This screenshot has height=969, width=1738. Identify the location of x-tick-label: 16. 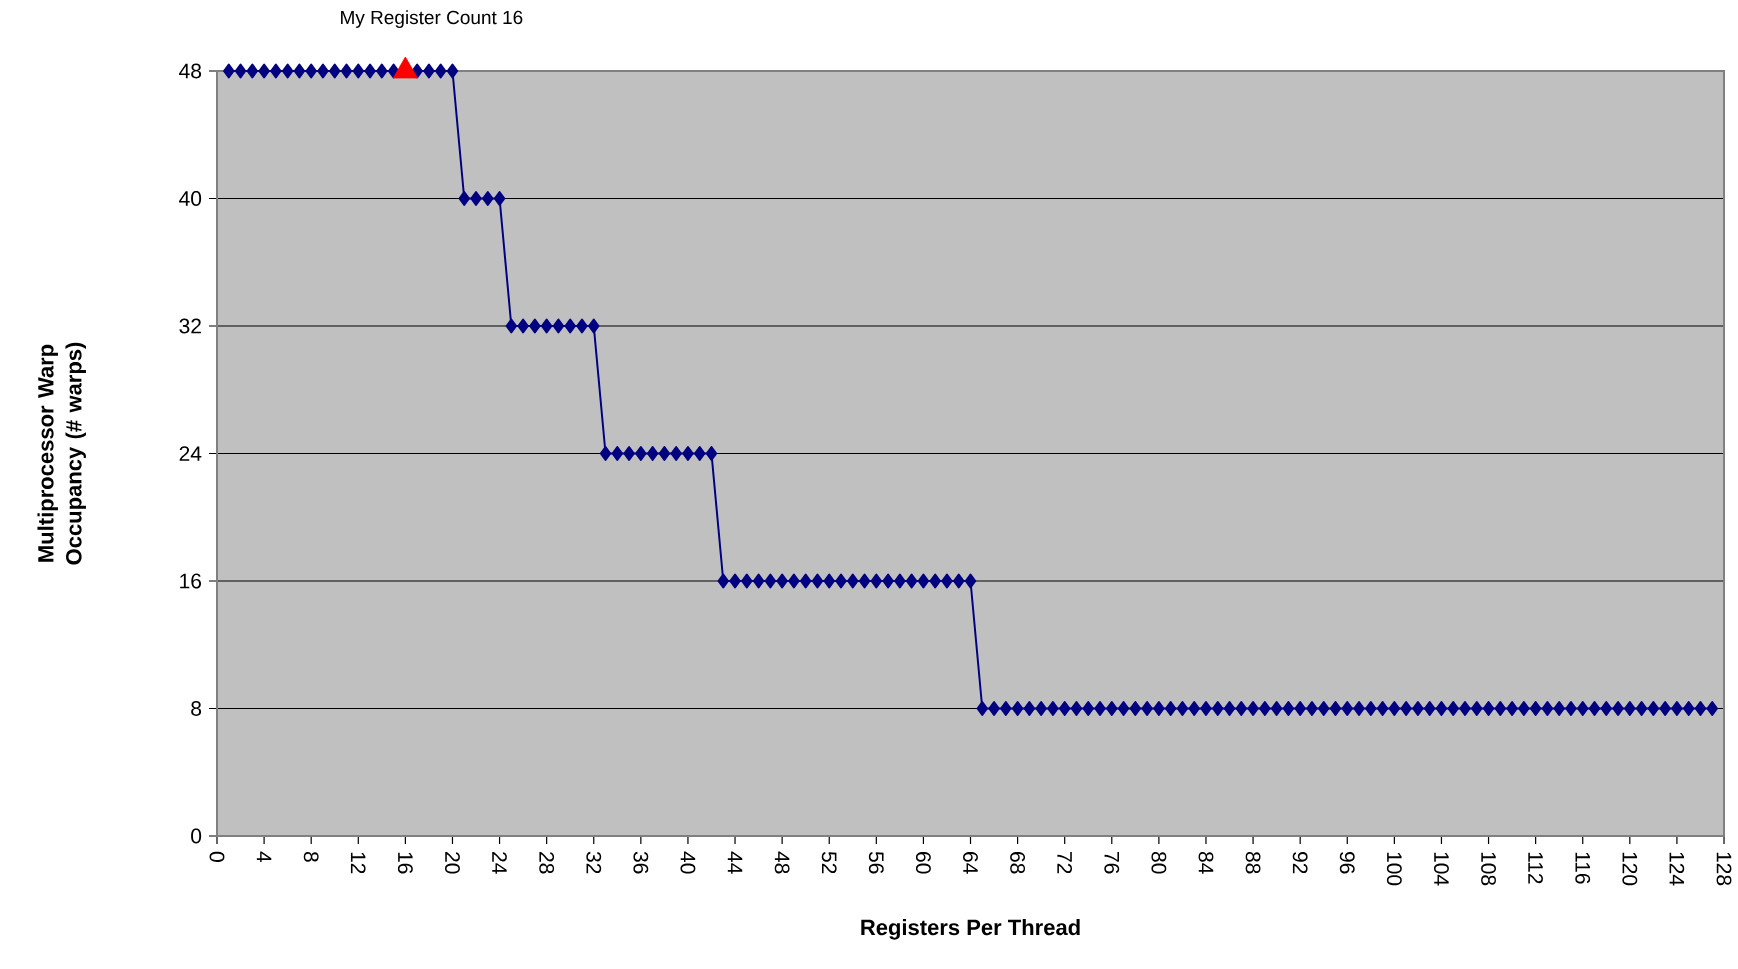
(405, 863).